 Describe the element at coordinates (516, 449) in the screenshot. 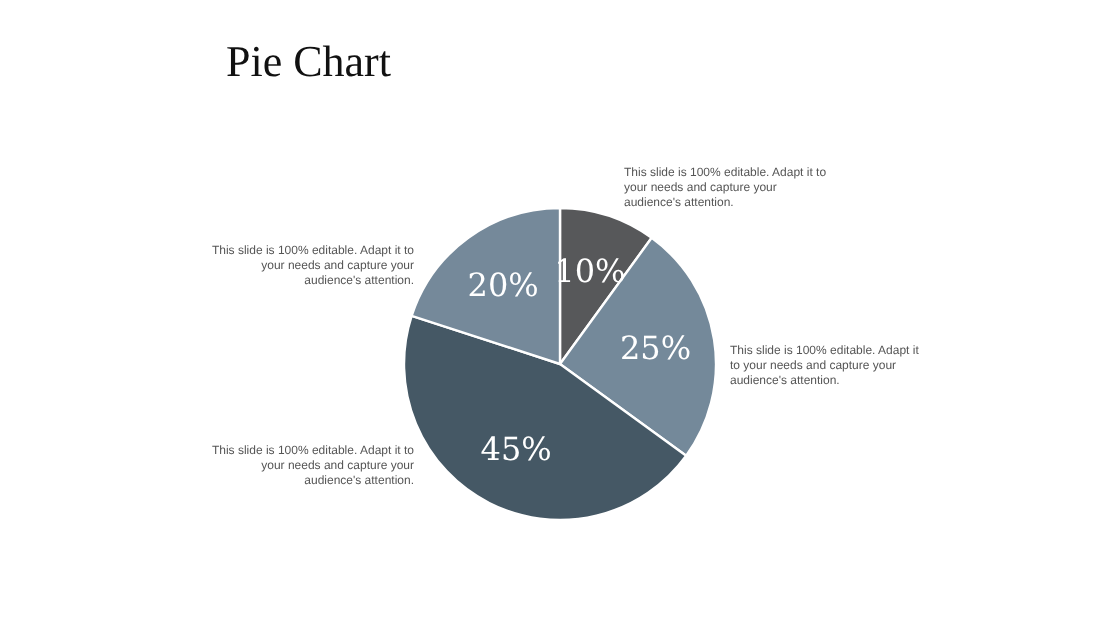

I see `data-label: 45%` at that location.